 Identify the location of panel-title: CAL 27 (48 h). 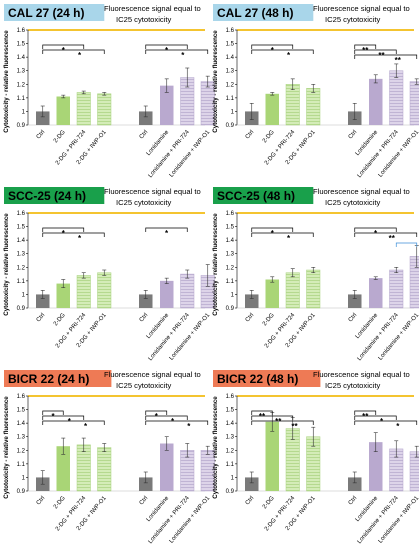
(255, 13).